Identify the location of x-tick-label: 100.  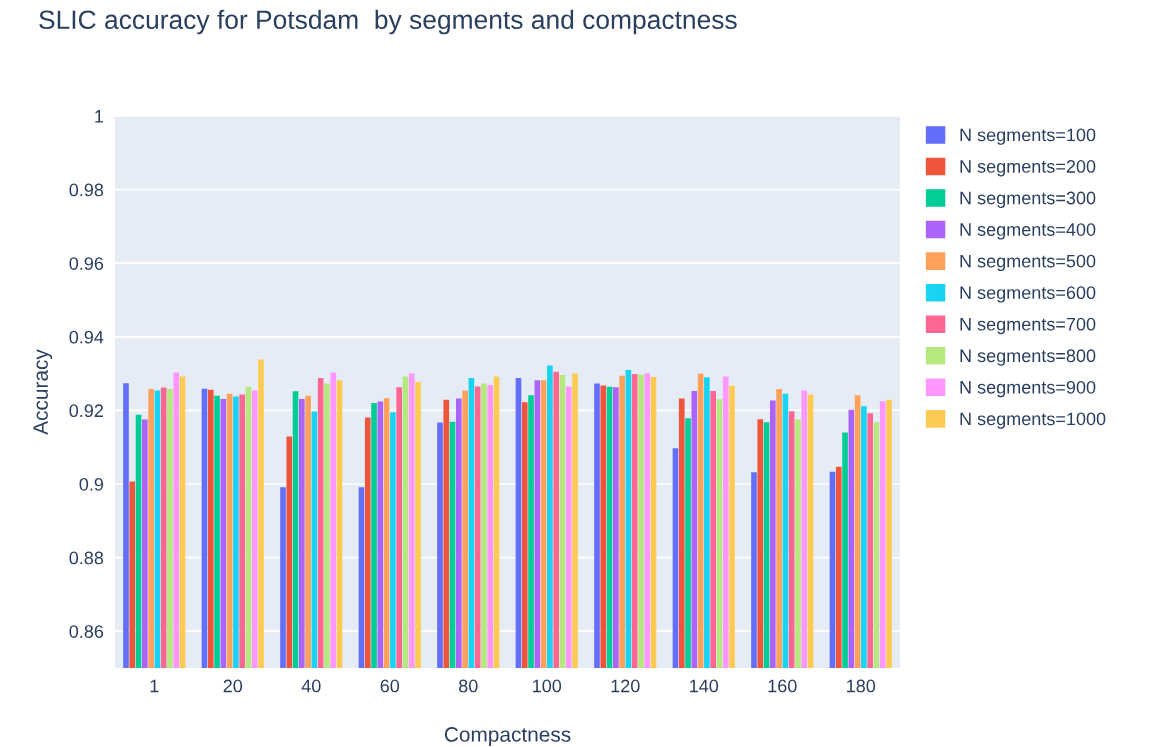
(547, 686).